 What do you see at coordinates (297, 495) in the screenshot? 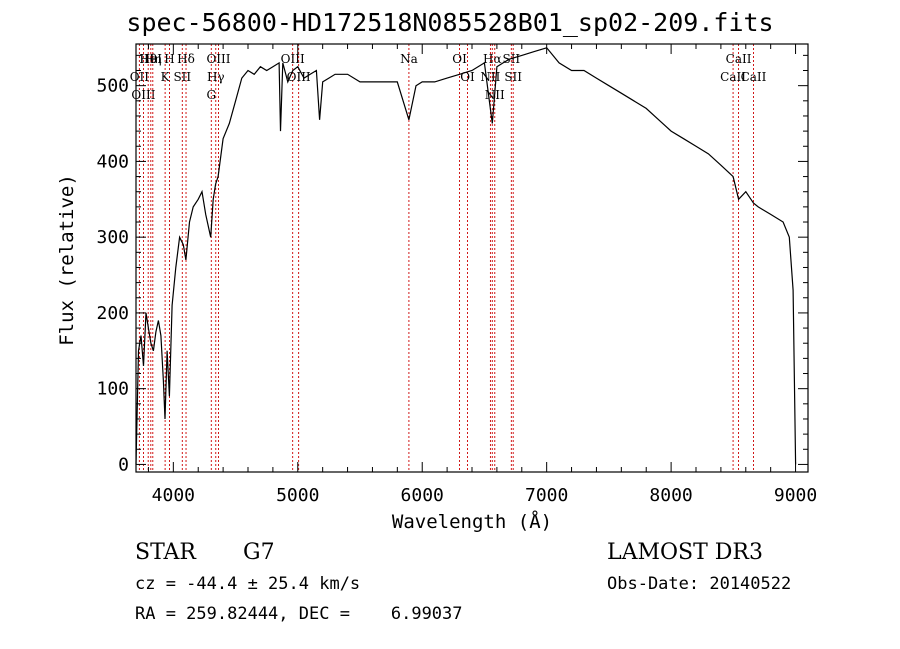
I see `x-tick-label: 5000` at bounding box center [297, 495].